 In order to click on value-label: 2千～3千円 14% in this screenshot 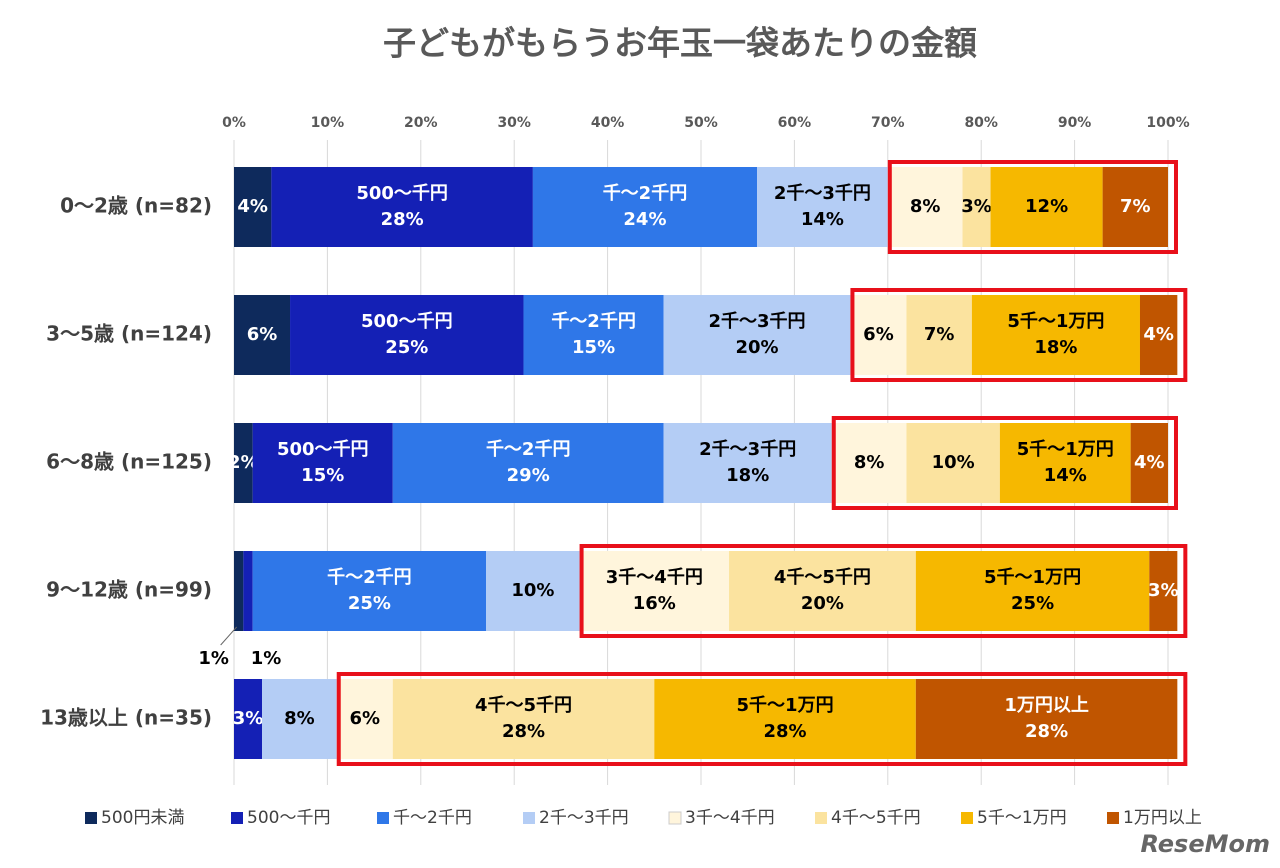, I will do `click(822, 206)`.